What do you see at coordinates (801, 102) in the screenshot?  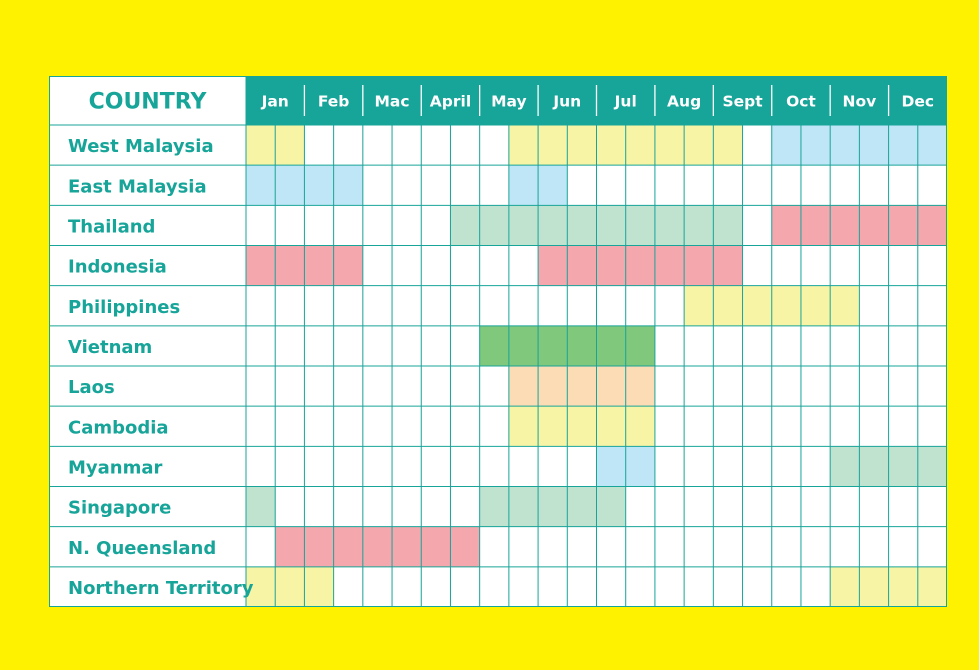 I see `month-label-oct: Oct` at bounding box center [801, 102].